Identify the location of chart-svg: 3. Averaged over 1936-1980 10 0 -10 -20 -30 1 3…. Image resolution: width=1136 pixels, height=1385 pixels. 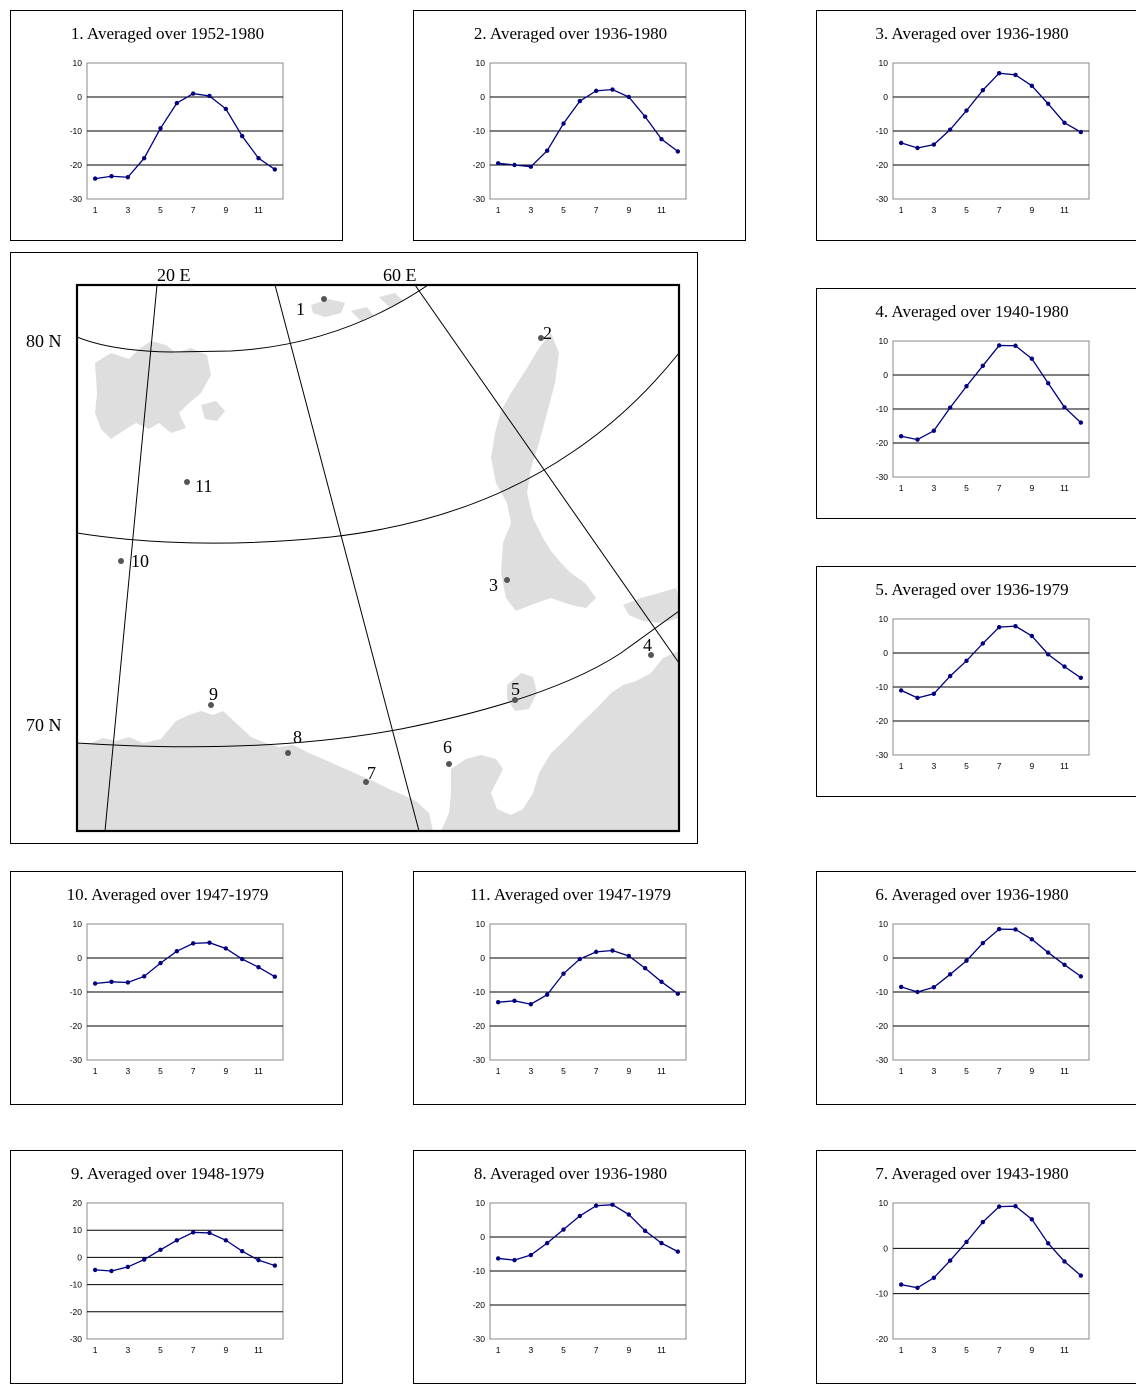
(982, 119).